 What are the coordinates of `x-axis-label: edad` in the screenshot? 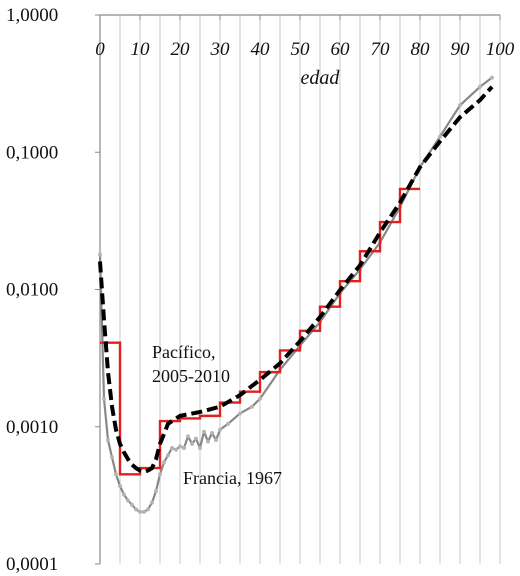 It's located at (321, 78).